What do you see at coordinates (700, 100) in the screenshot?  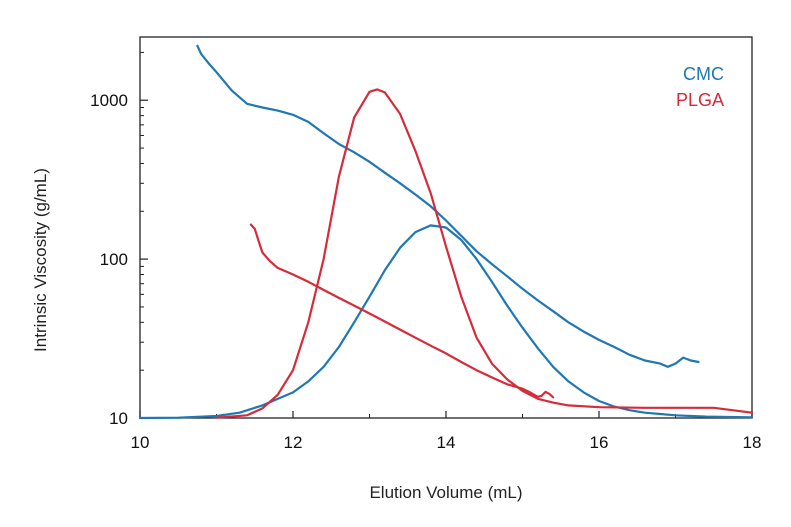 I see `legend-entry-plga: PLGA` at bounding box center [700, 100].